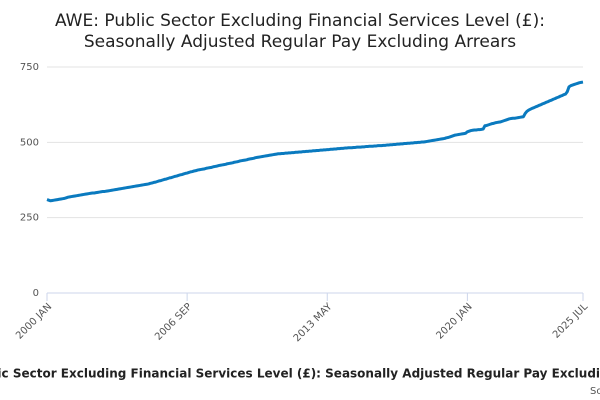  Describe the element at coordinates (29, 67) in the screenshot. I see `y-tick-label: 750` at that location.